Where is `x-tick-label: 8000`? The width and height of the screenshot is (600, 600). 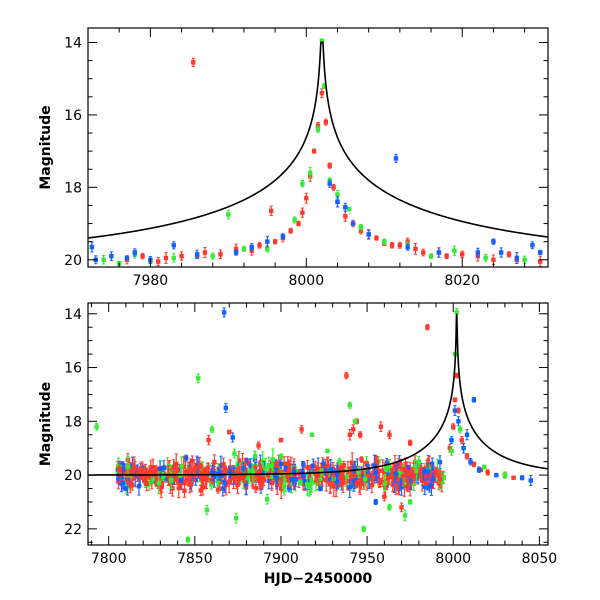
x-tick-label: 8000 is located at coordinates (453, 559).